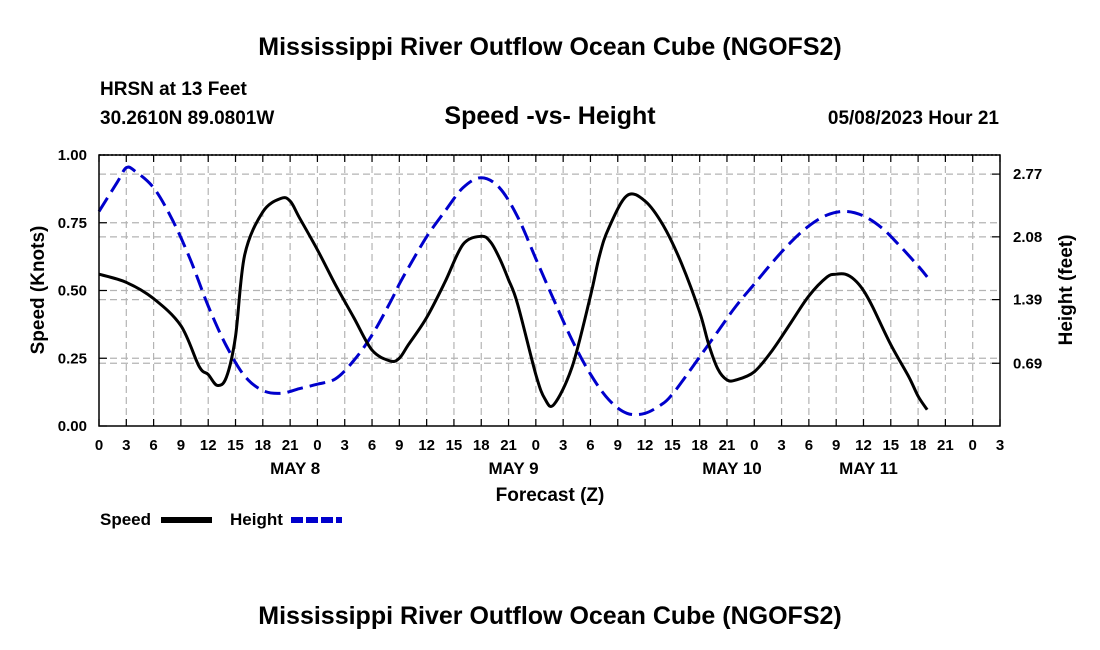 The height and width of the screenshot is (650, 1100). Describe the element at coordinates (1027, 300) in the screenshot. I see `y-right-tick-label: 1.39` at that location.